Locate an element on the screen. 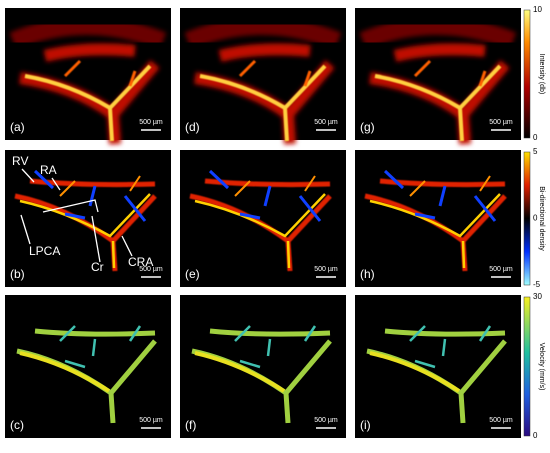 Image resolution: width=550 pixels, height=453 pixels. colorbar-title: Intensity (db) is located at coordinates (541, 74).